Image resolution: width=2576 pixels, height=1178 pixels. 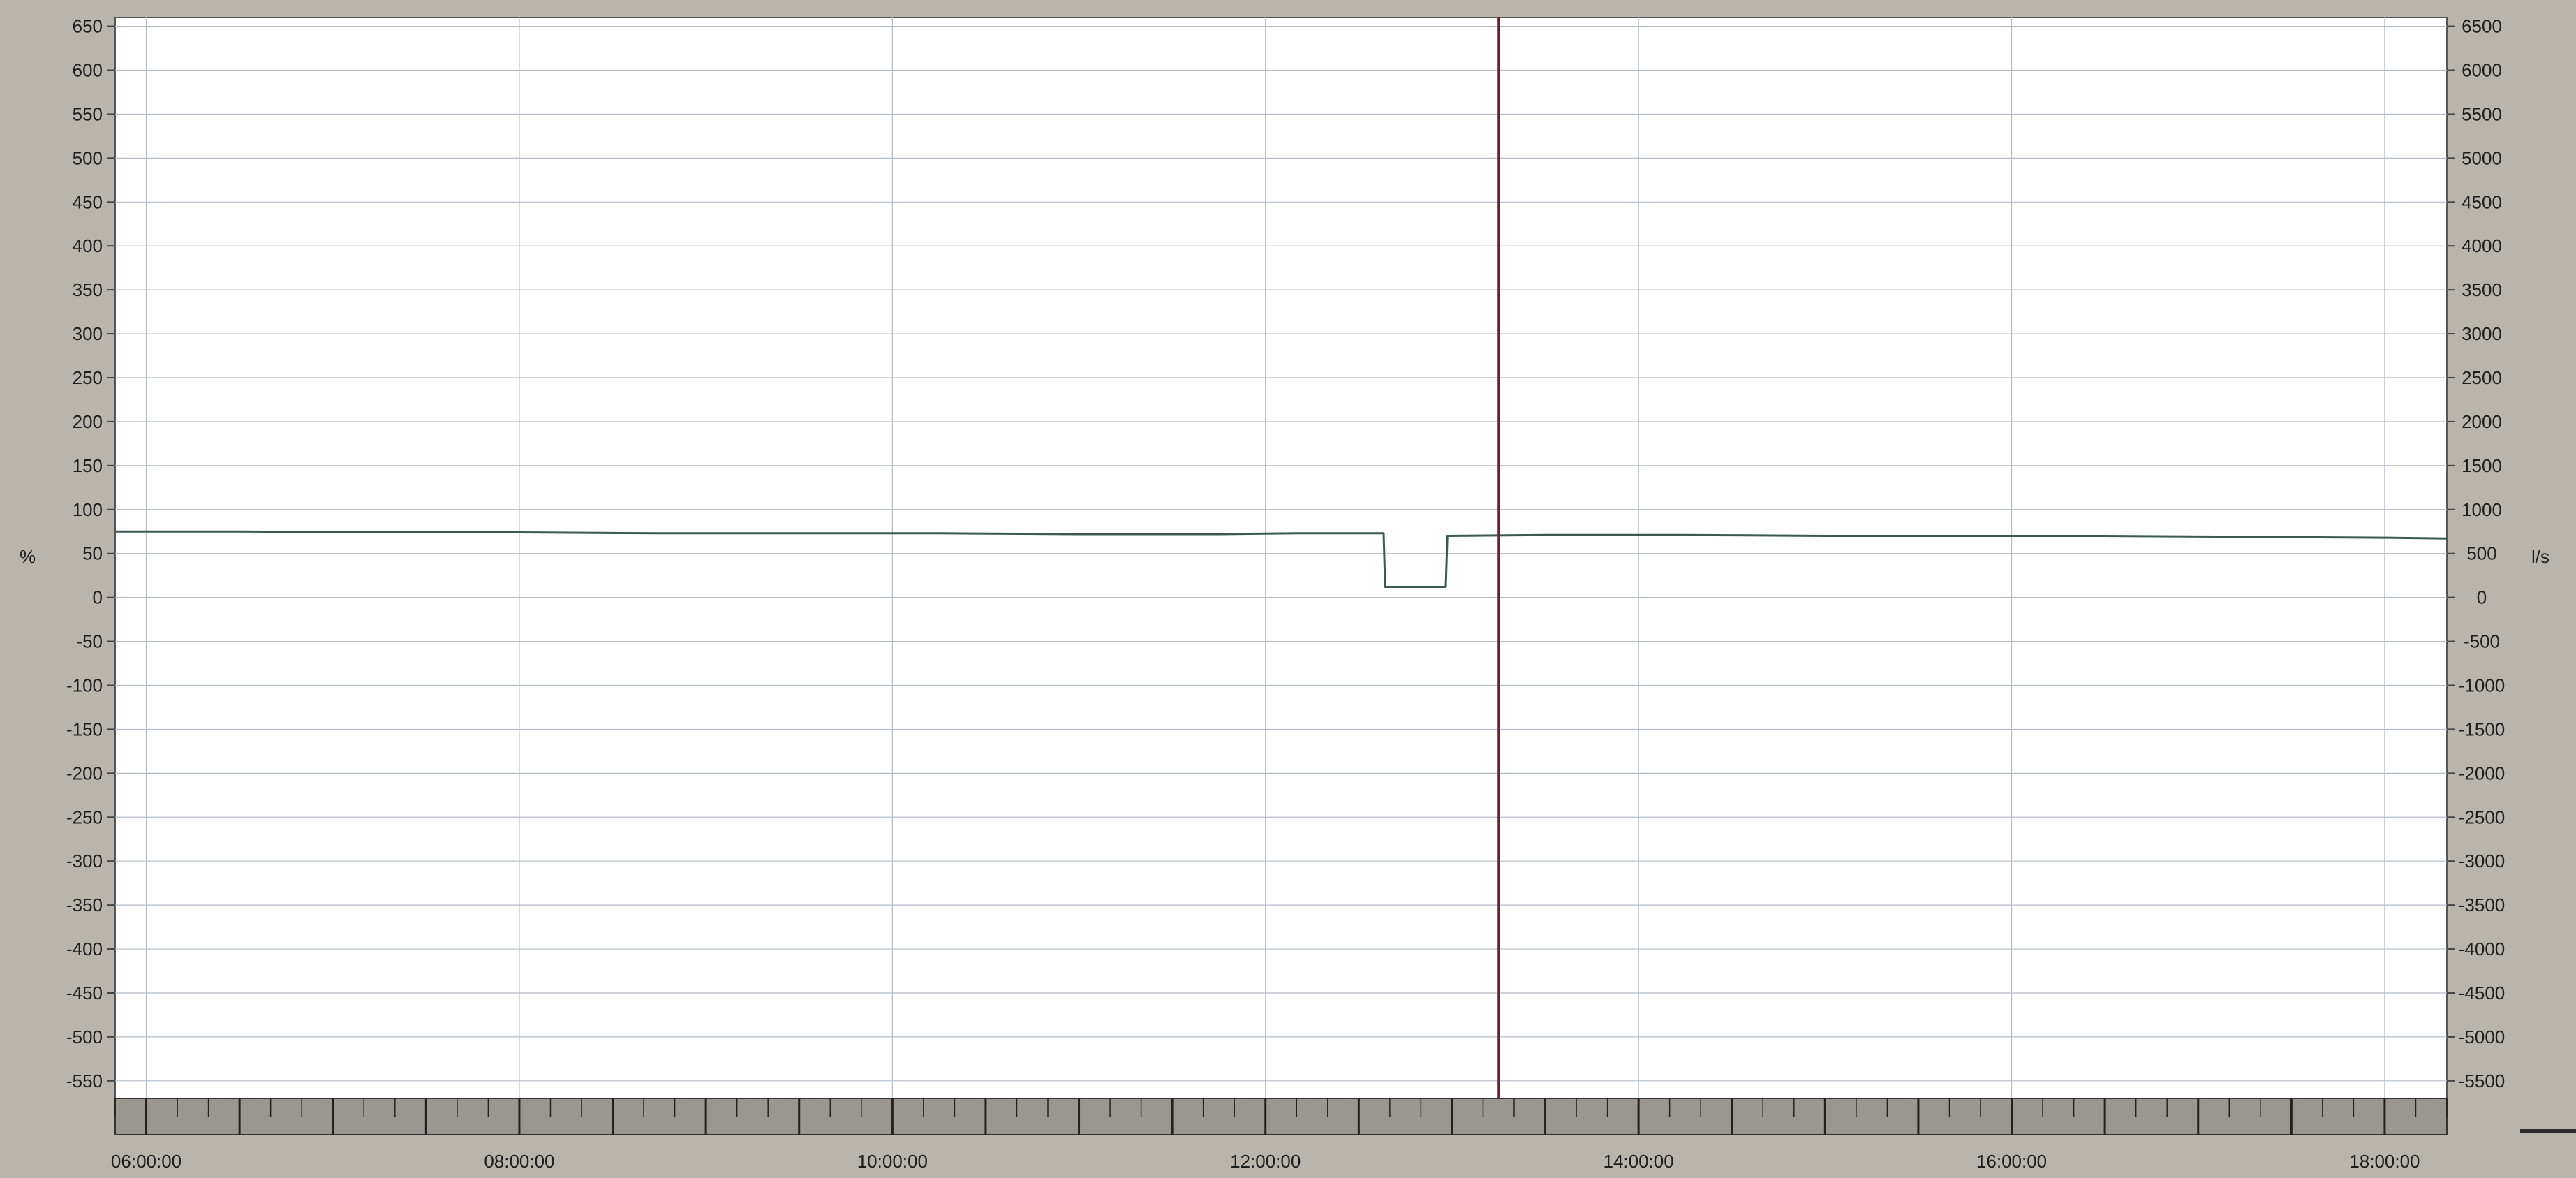 I want to click on left-tick-label: 100, so click(x=88, y=509).